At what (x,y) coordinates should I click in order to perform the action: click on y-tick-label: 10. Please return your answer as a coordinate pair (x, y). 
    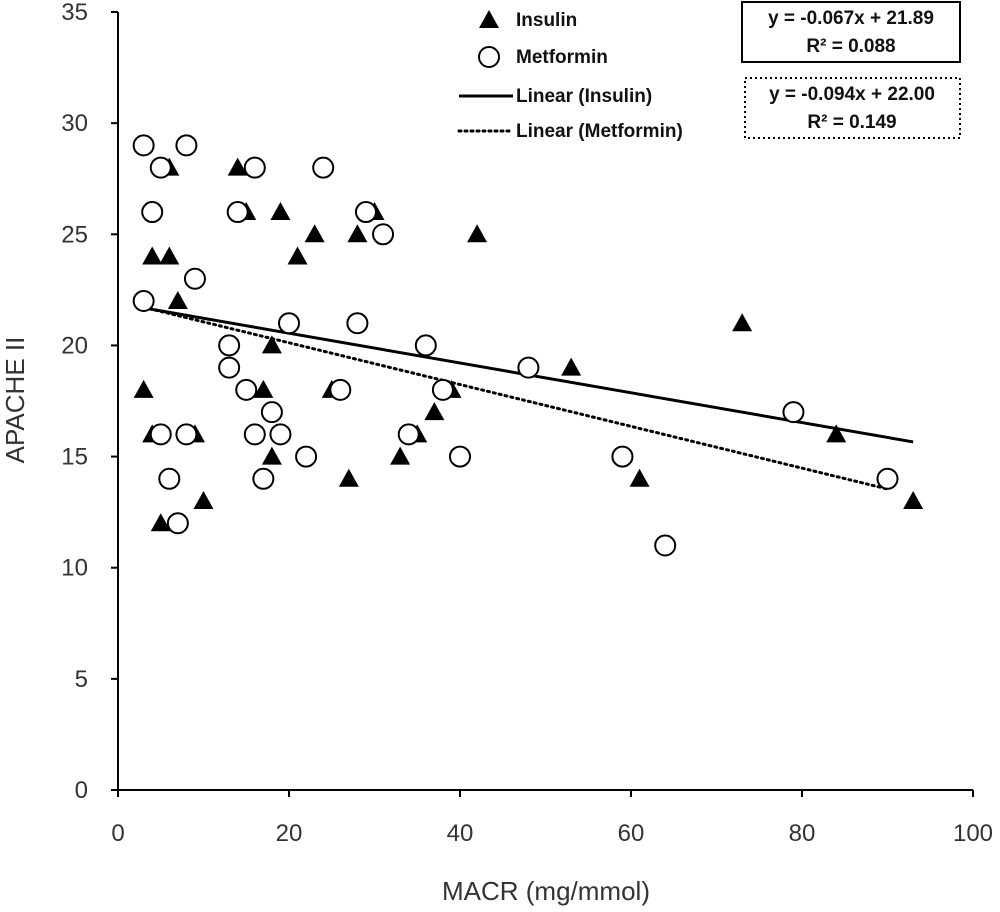
    Looking at the image, I should click on (74, 568).